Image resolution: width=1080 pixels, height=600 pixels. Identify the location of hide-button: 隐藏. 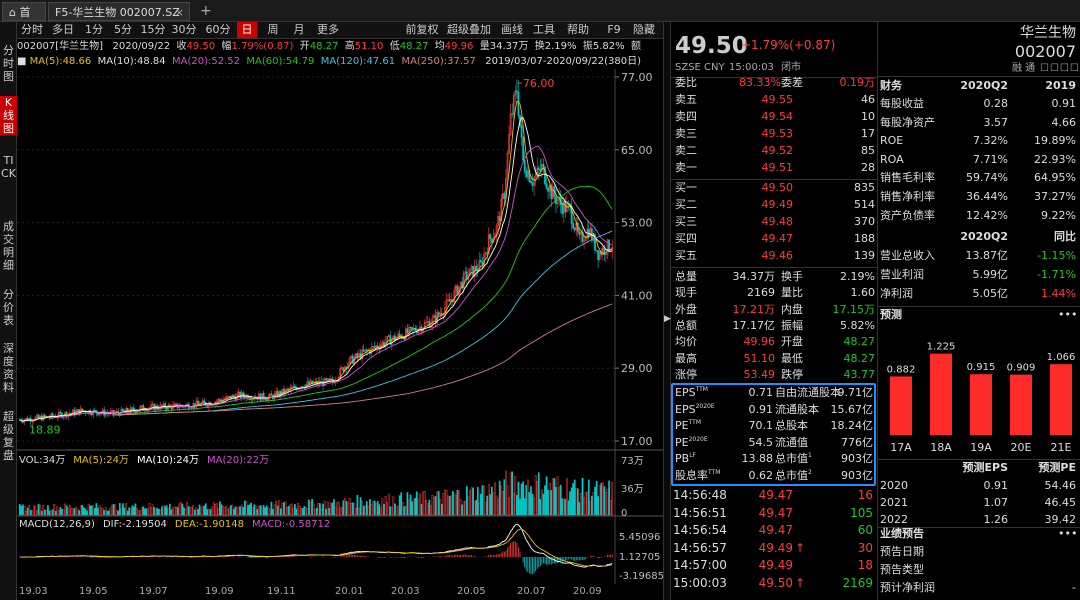
(644, 29).